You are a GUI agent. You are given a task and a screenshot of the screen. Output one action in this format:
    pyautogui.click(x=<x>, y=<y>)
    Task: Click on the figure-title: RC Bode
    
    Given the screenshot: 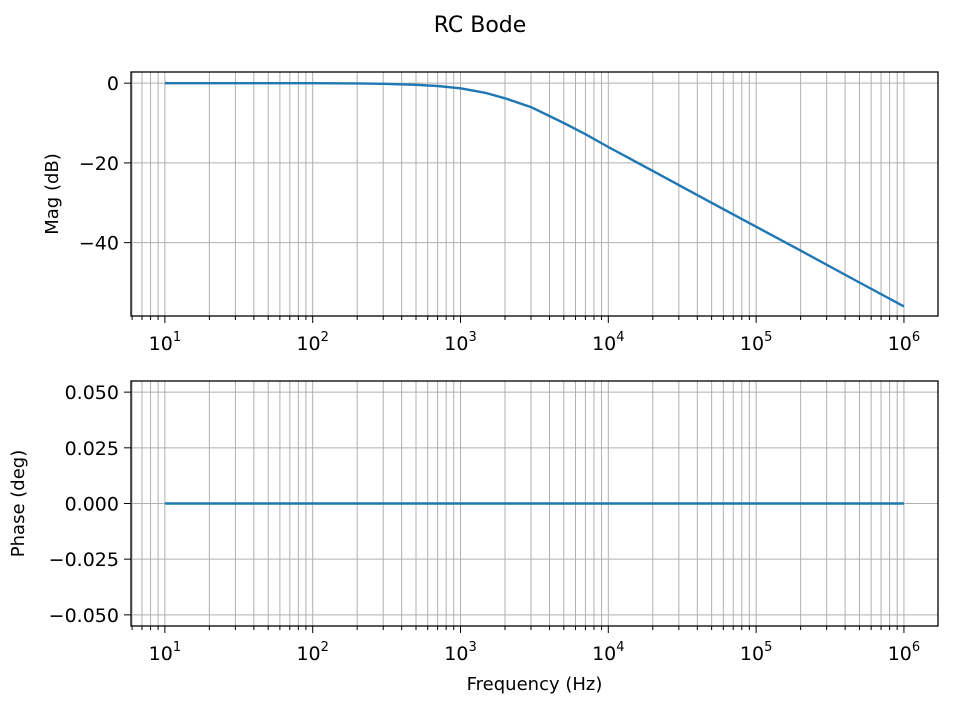 What is the action you would take?
    pyautogui.click(x=480, y=25)
    